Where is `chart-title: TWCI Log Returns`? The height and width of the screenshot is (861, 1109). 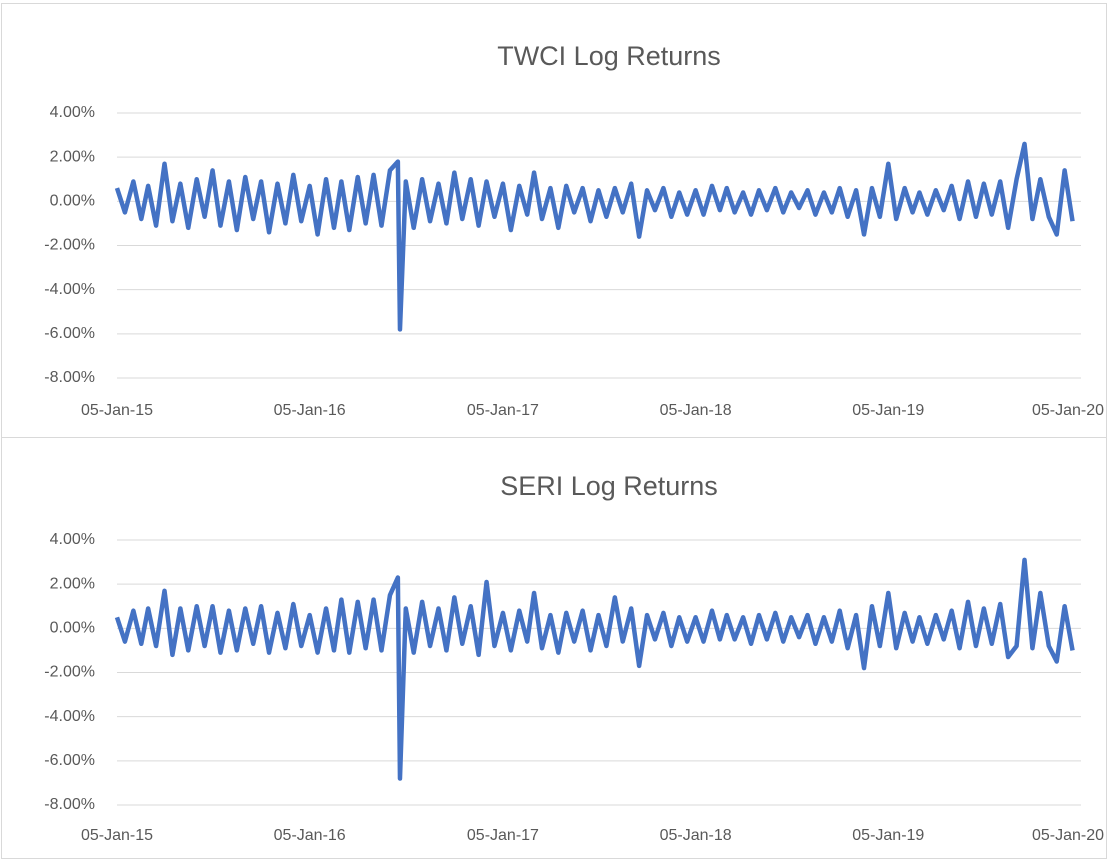 chart-title: TWCI Log Returns is located at coordinates (609, 56).